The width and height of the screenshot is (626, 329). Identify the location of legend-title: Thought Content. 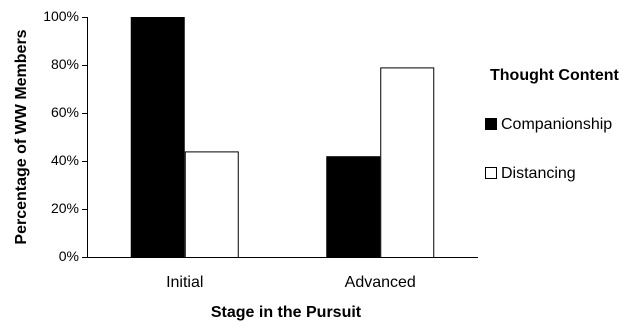
(555, 75).